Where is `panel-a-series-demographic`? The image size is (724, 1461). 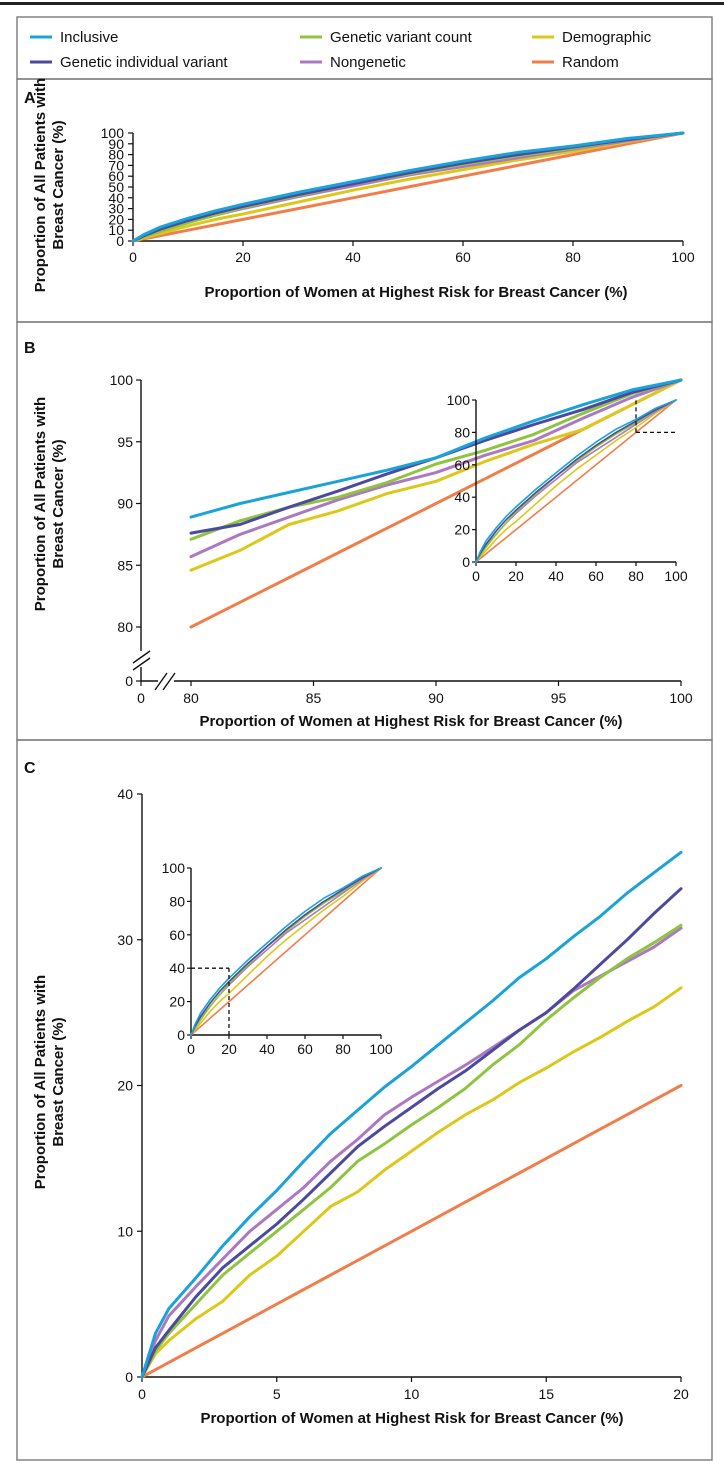 panel-a-series-demographic is located at coordinates (408, 187).